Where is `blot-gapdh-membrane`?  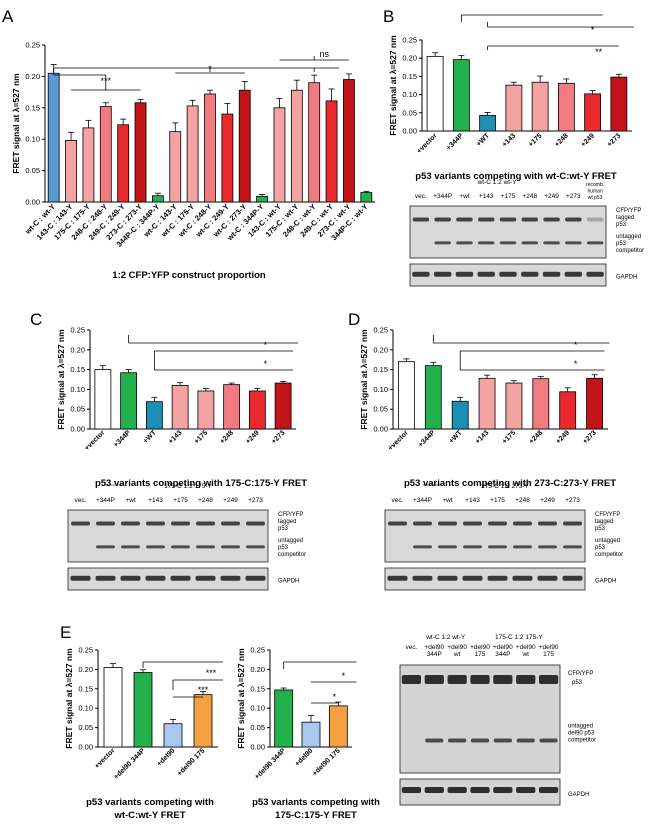
blot-gapdh-membrane is located at coordinates (485, 579).